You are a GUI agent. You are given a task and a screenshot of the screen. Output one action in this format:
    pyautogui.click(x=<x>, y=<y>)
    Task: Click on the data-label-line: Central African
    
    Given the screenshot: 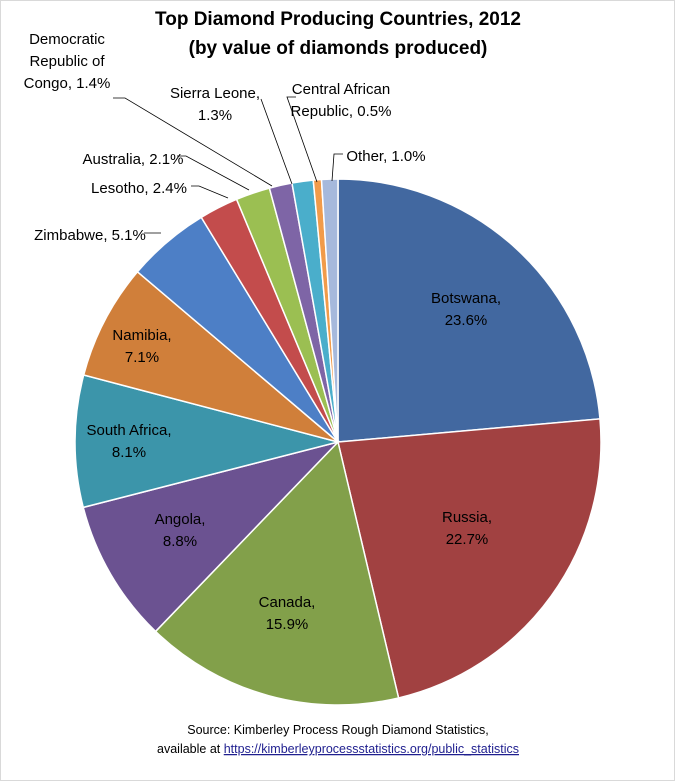 What is the action you would take?
    pyautogui.click(x=341, y=89)
    